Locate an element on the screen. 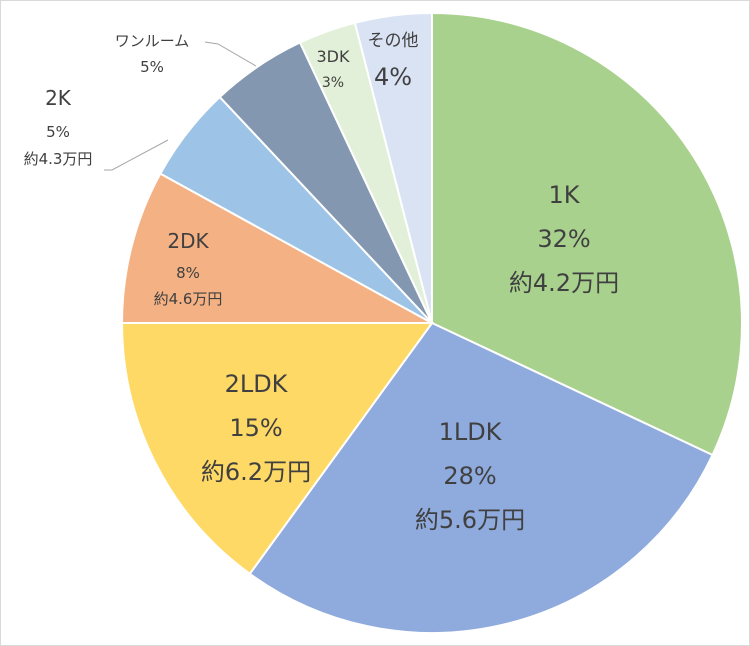 This screenshot has width=750, height=646. pie-slice-other is located at coordinates (393, 167).